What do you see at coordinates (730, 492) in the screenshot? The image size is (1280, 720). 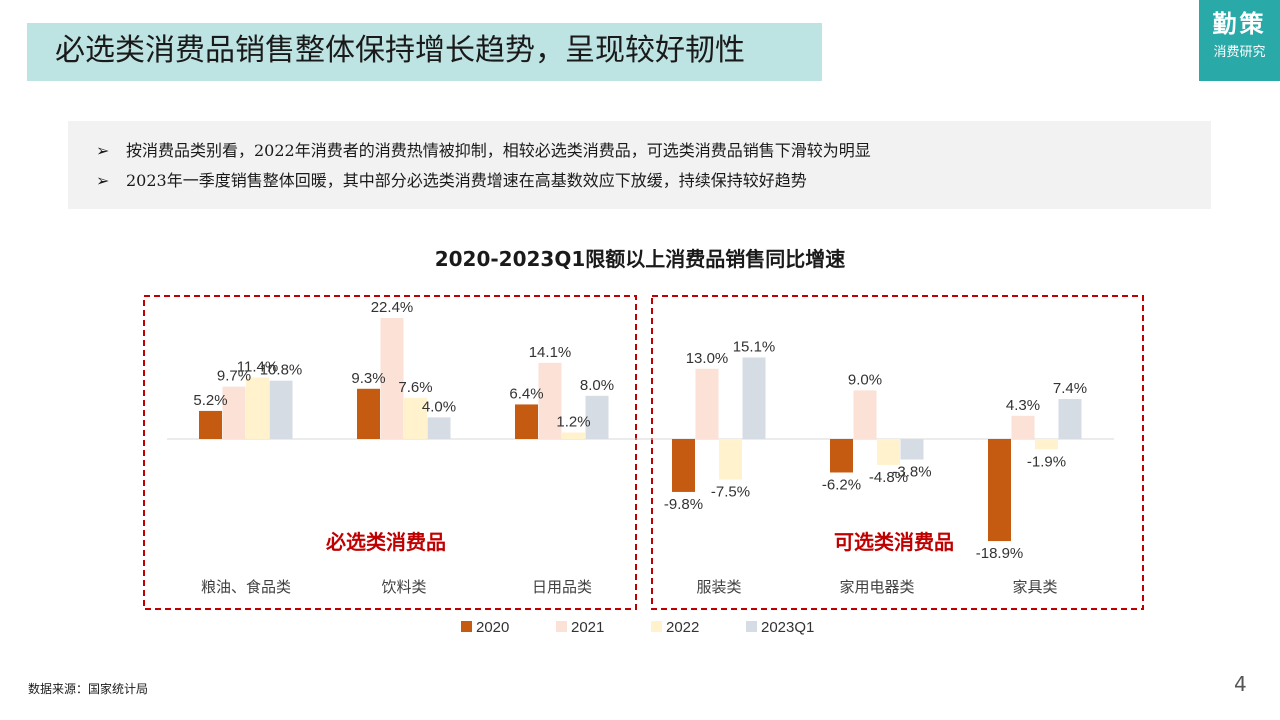 I see `data-label: -7.5%` at bounding box center [730, 492].